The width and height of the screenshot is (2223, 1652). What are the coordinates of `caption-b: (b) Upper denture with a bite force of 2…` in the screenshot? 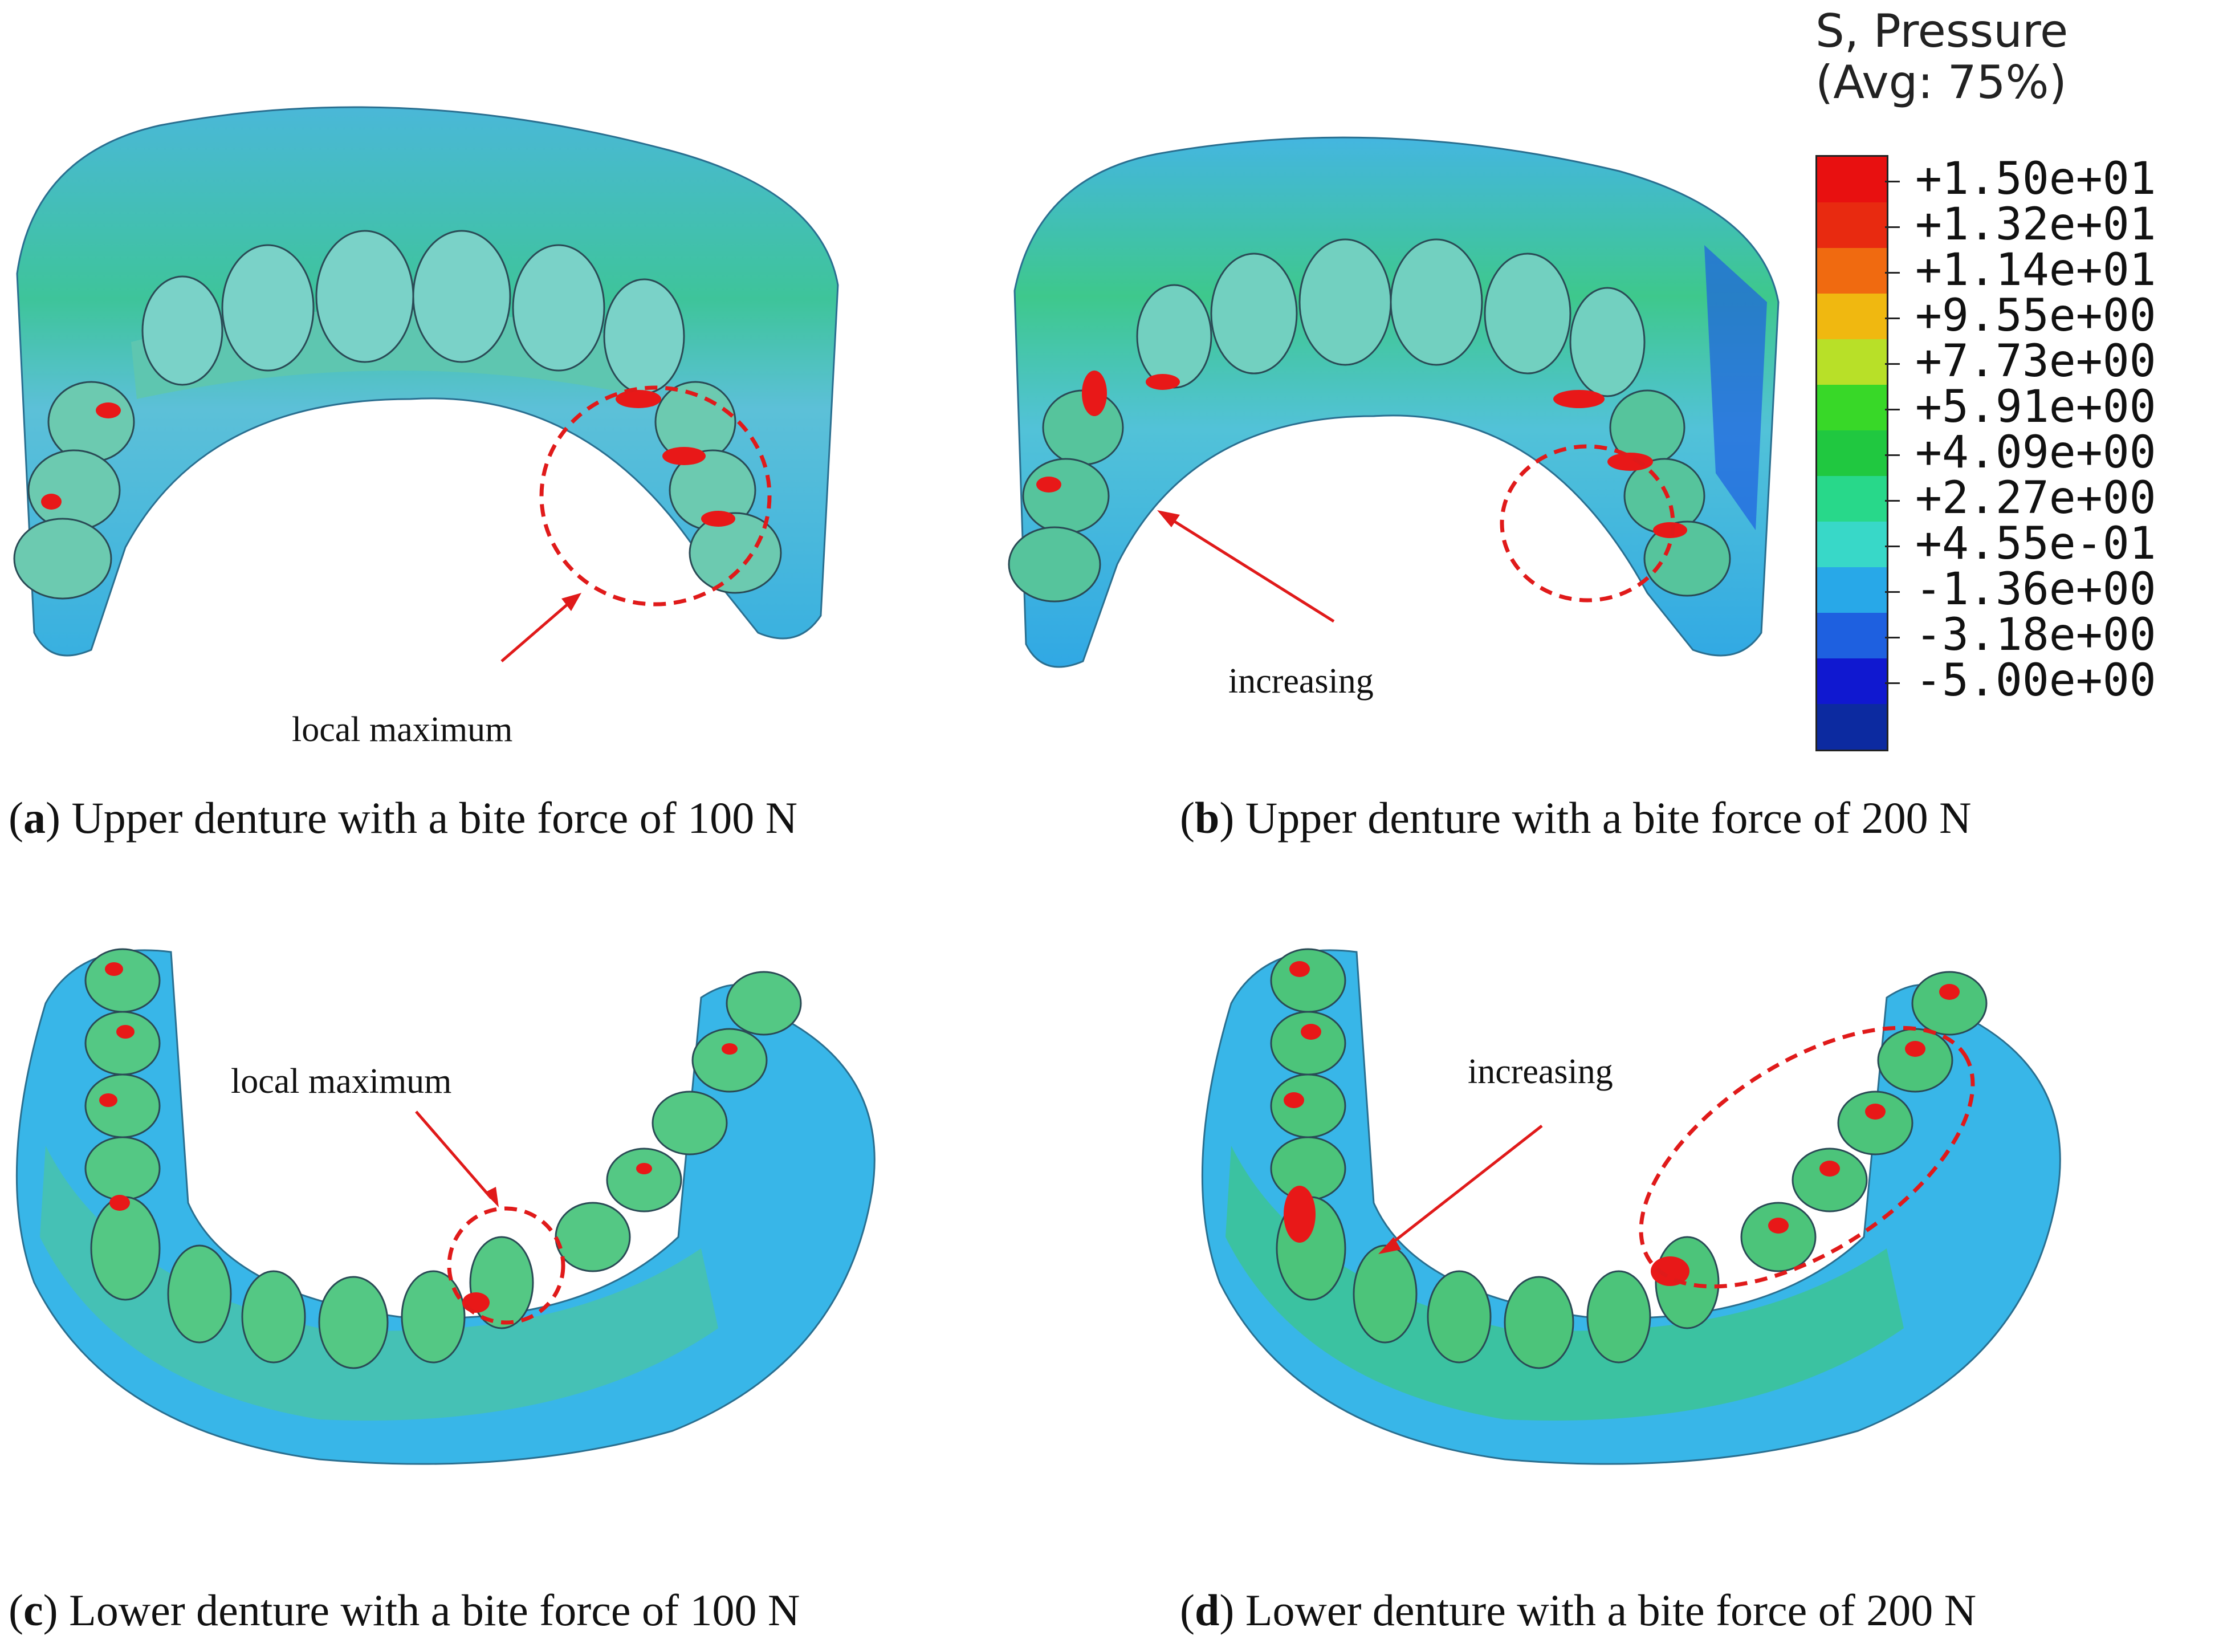 It's located at (1576, 818).